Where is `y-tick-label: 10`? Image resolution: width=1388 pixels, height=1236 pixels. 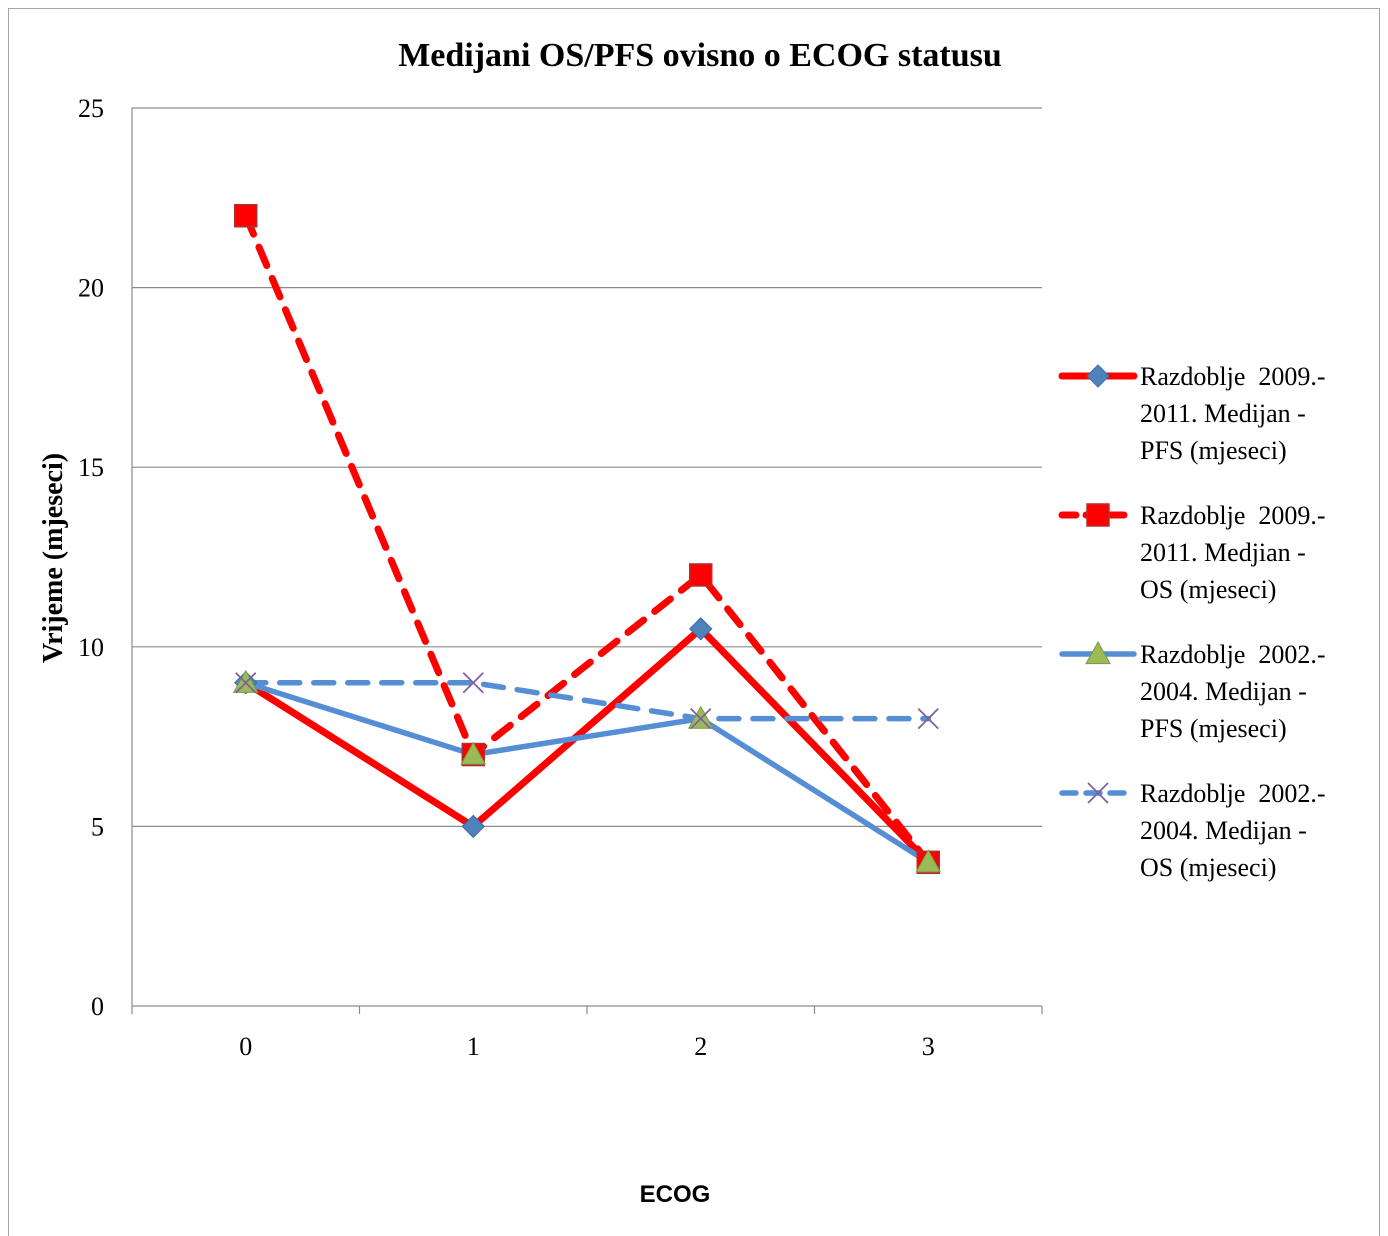
y-tick-label: 10 is located at coordinates (91, 647).